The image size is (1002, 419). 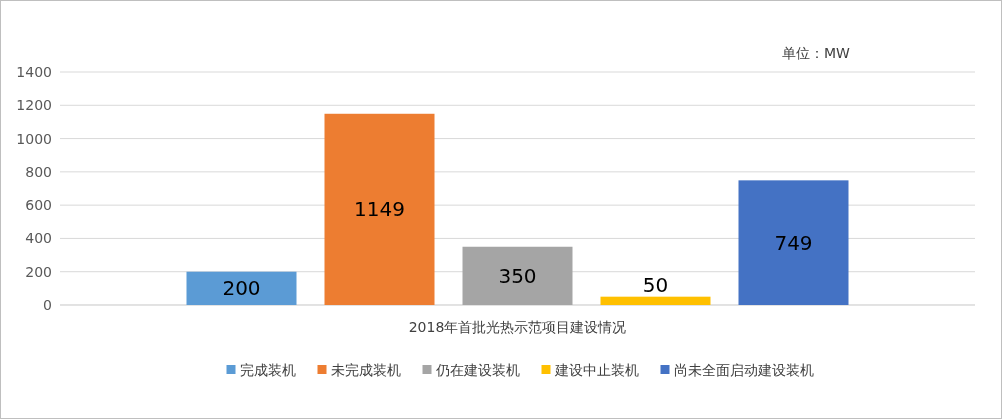 What do you see at coordinates (655, 284) in the screenshot?
I see `data-label: 50` at bounding box center [655, 284].